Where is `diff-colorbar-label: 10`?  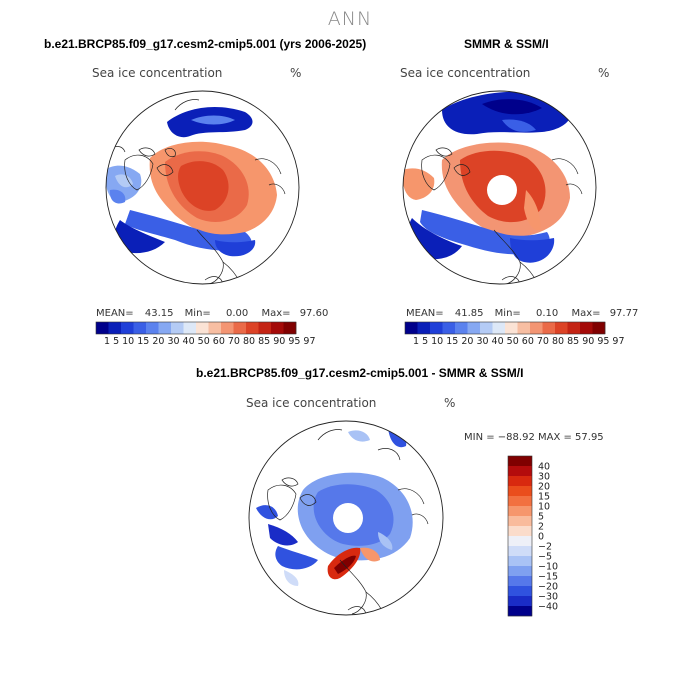 diff-colorbar-label: 10 is located at coordinates (544, 507).